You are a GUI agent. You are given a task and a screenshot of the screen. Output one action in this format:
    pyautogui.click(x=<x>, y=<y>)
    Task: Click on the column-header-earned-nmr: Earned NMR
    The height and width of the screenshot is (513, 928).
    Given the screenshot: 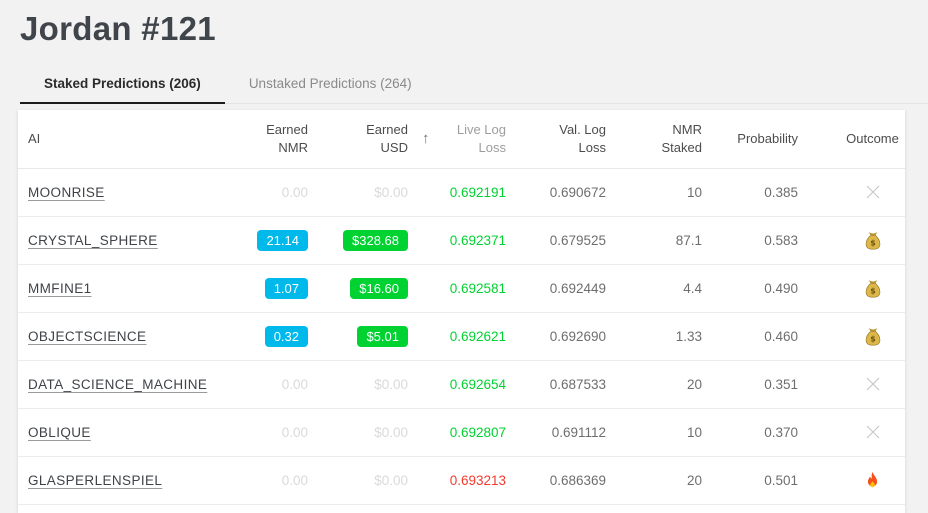 What is the action you would take?
    pyautogui.click(x=279, y=139)
    